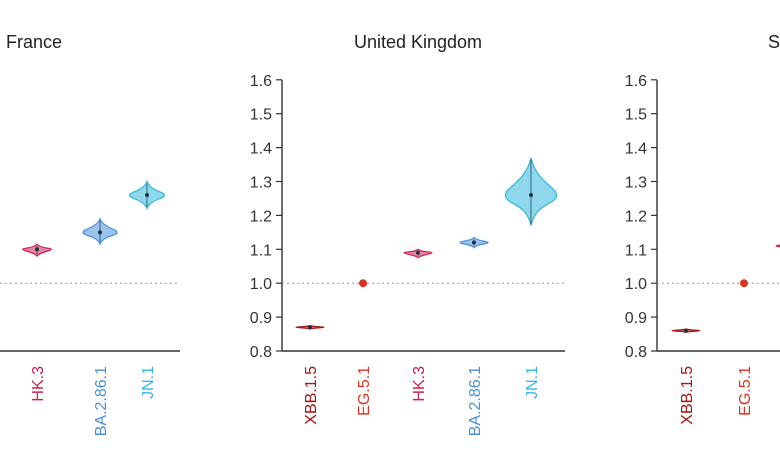 The height and width of the screenshot is (470, 780). Describe the element at coordinates (702, 249) in the screenshot. I see `plot-area: 0.8 0.9 1.0 1.1 1.2 1.3 1.4 1.5 1.6 XBB.1.5 EG.5.1` at that location.